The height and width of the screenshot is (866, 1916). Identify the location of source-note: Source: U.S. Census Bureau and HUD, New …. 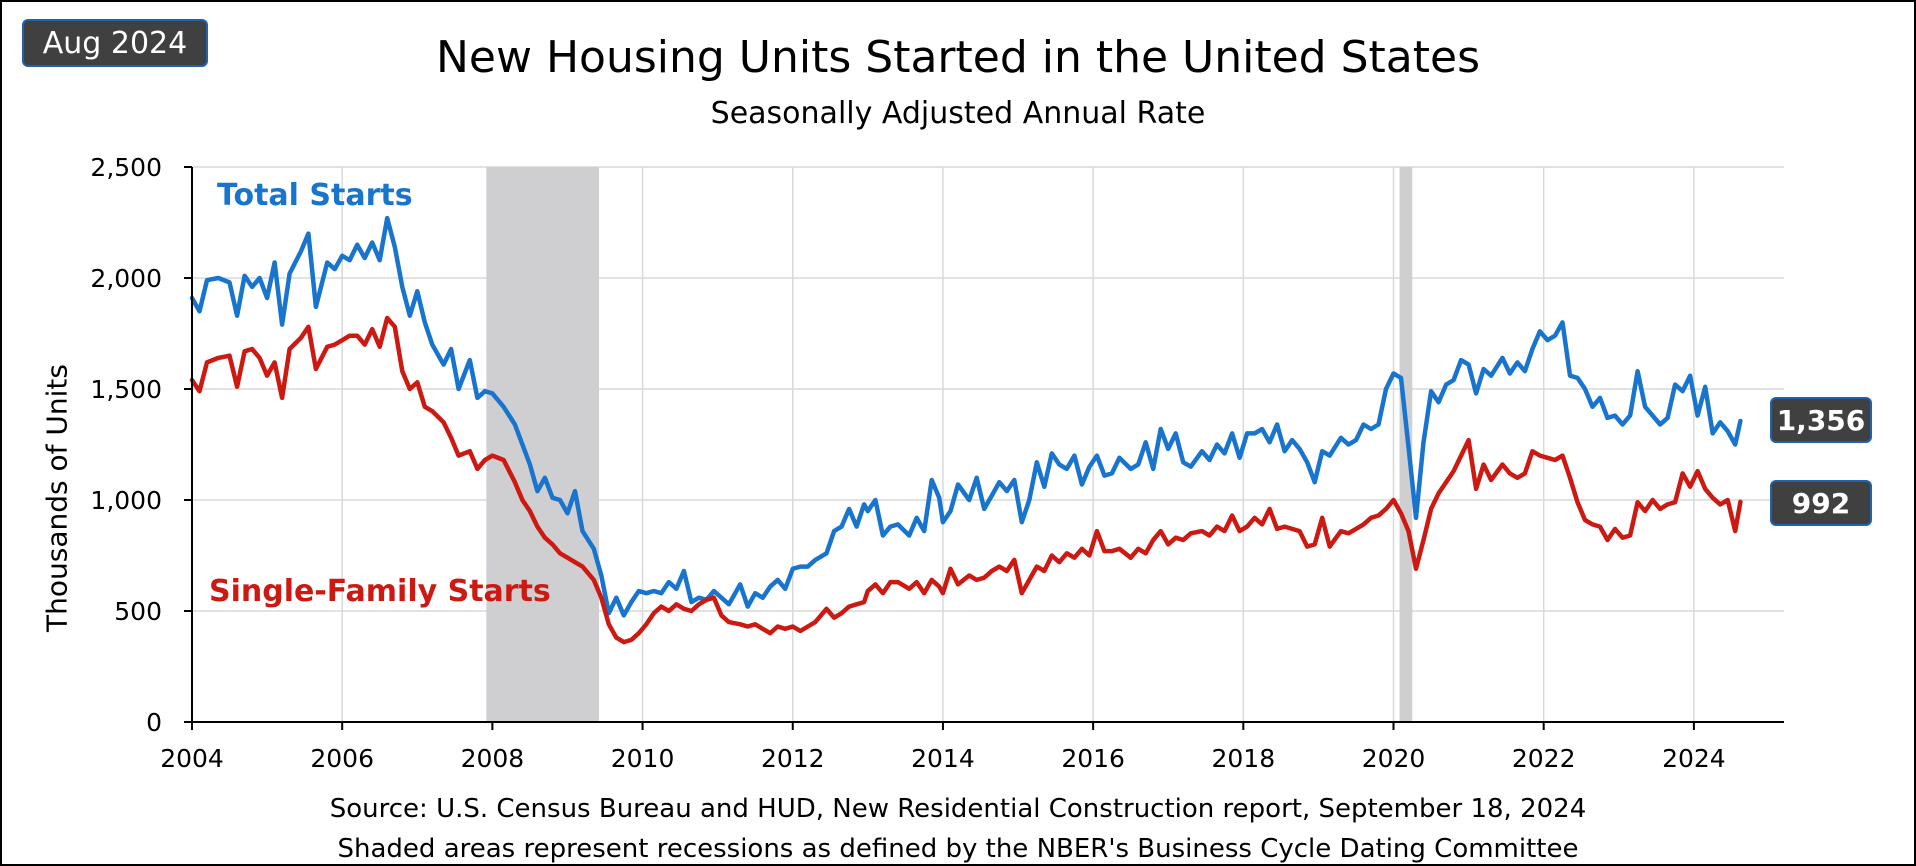
(958, 809).